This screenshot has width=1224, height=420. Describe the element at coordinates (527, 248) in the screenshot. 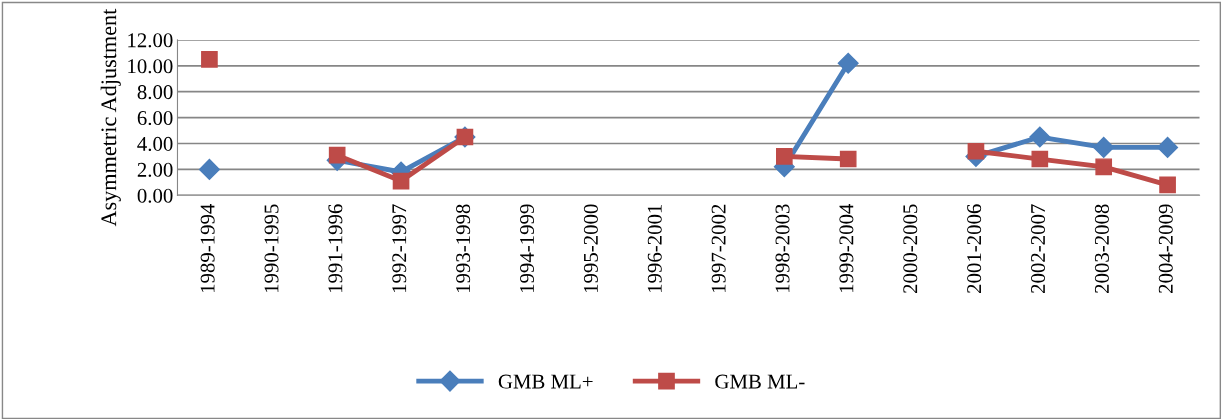

I see `x-tick-label: 1994-1999` at that location.